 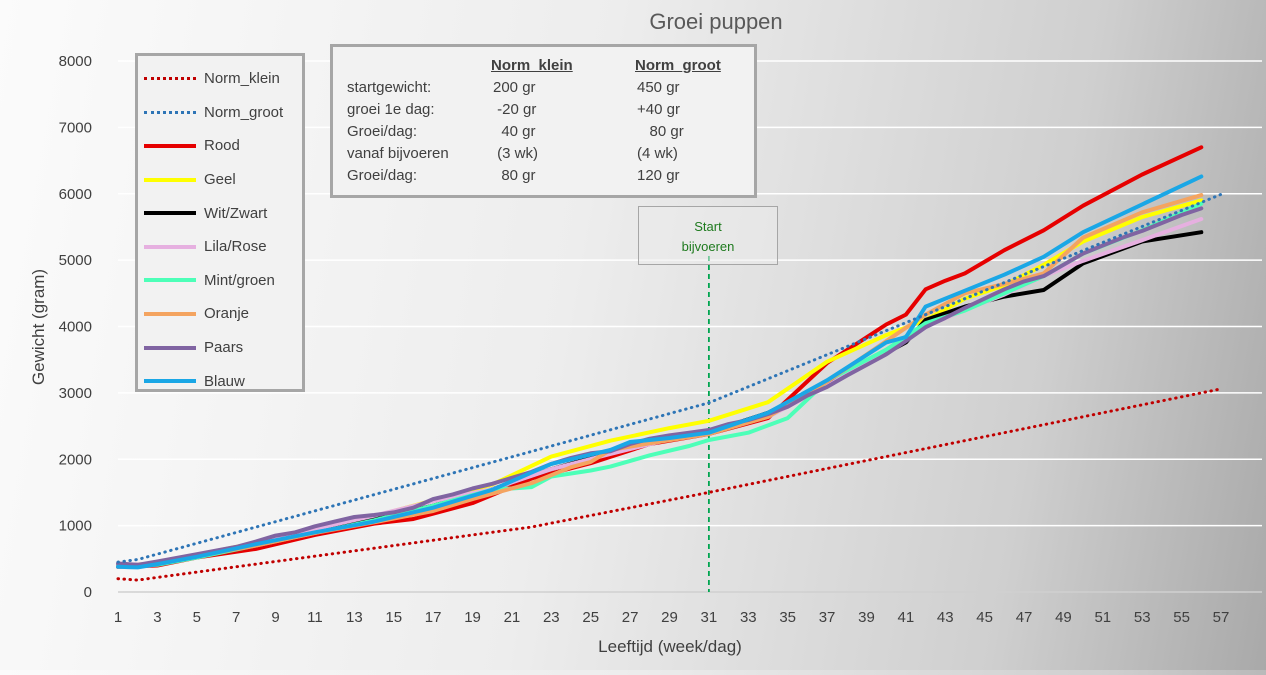 I want to click on y-tick-label: 1000, so click(x=75, y=526).